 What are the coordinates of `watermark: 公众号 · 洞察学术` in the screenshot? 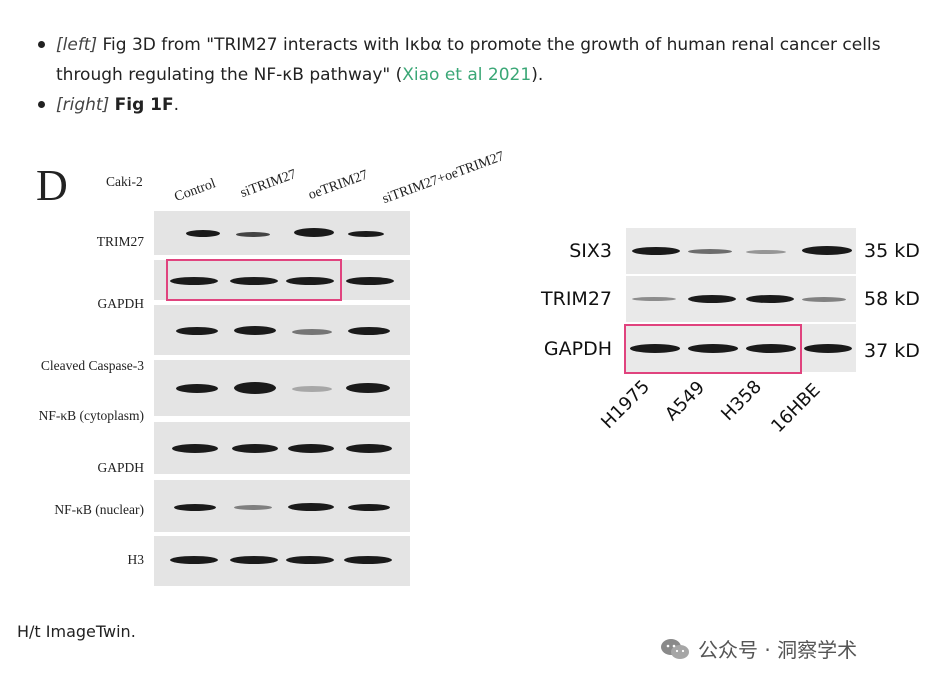 It's located at (758, 648).